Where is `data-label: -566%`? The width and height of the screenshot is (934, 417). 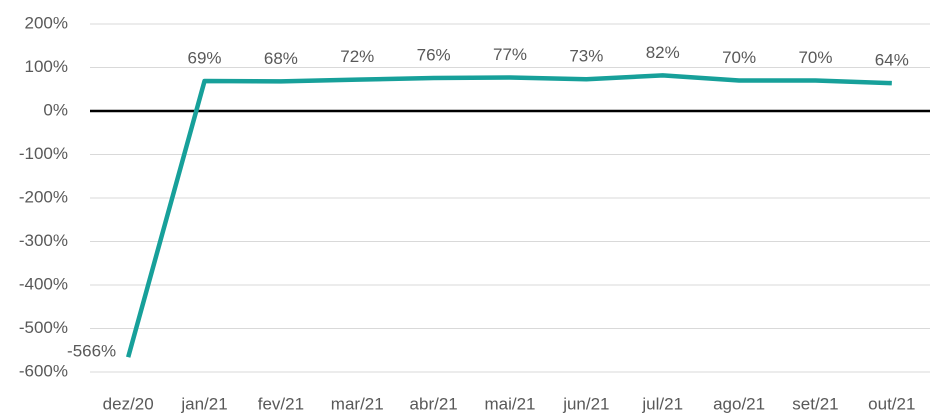 data-label: -566% is located at coordinates (91, 351).